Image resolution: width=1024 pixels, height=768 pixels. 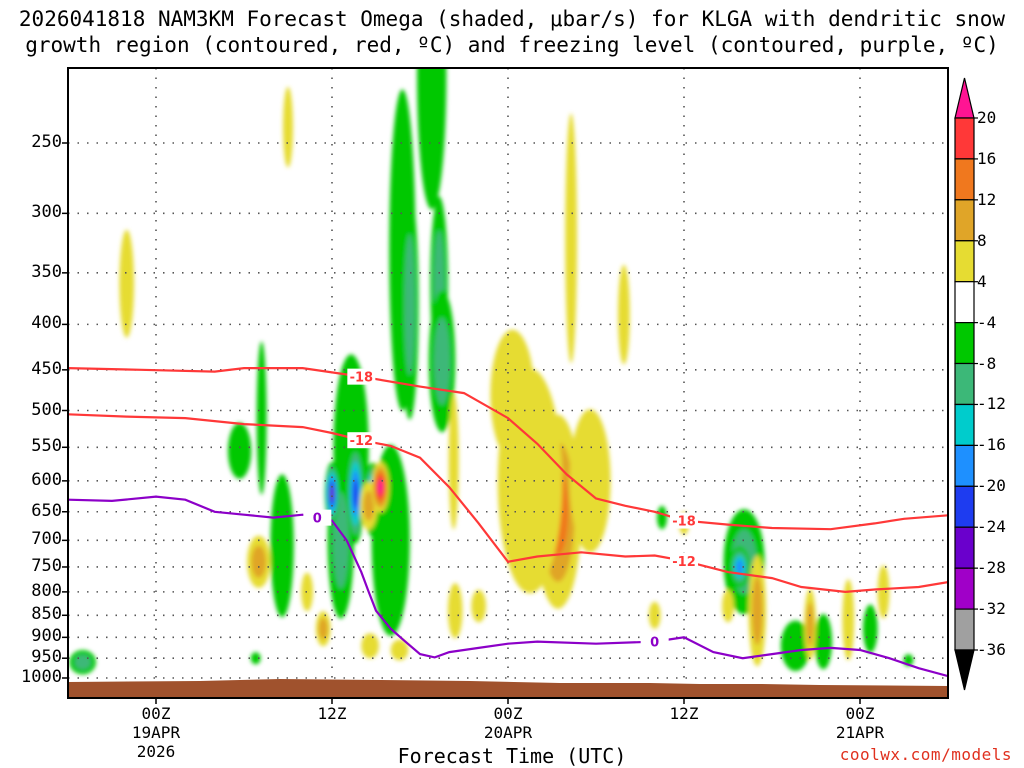 I want to click on colorbar-label: -12, so click(x=991, y=404).